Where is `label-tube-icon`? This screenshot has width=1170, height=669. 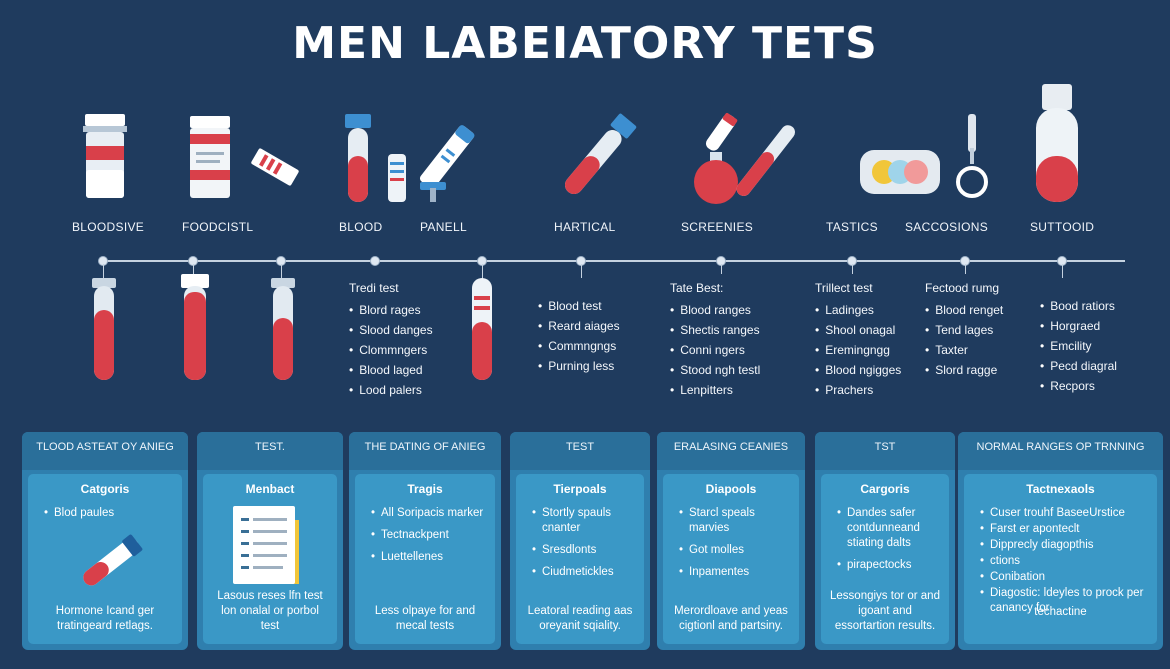
label-tube-icon is located at coordinates (397, 178).